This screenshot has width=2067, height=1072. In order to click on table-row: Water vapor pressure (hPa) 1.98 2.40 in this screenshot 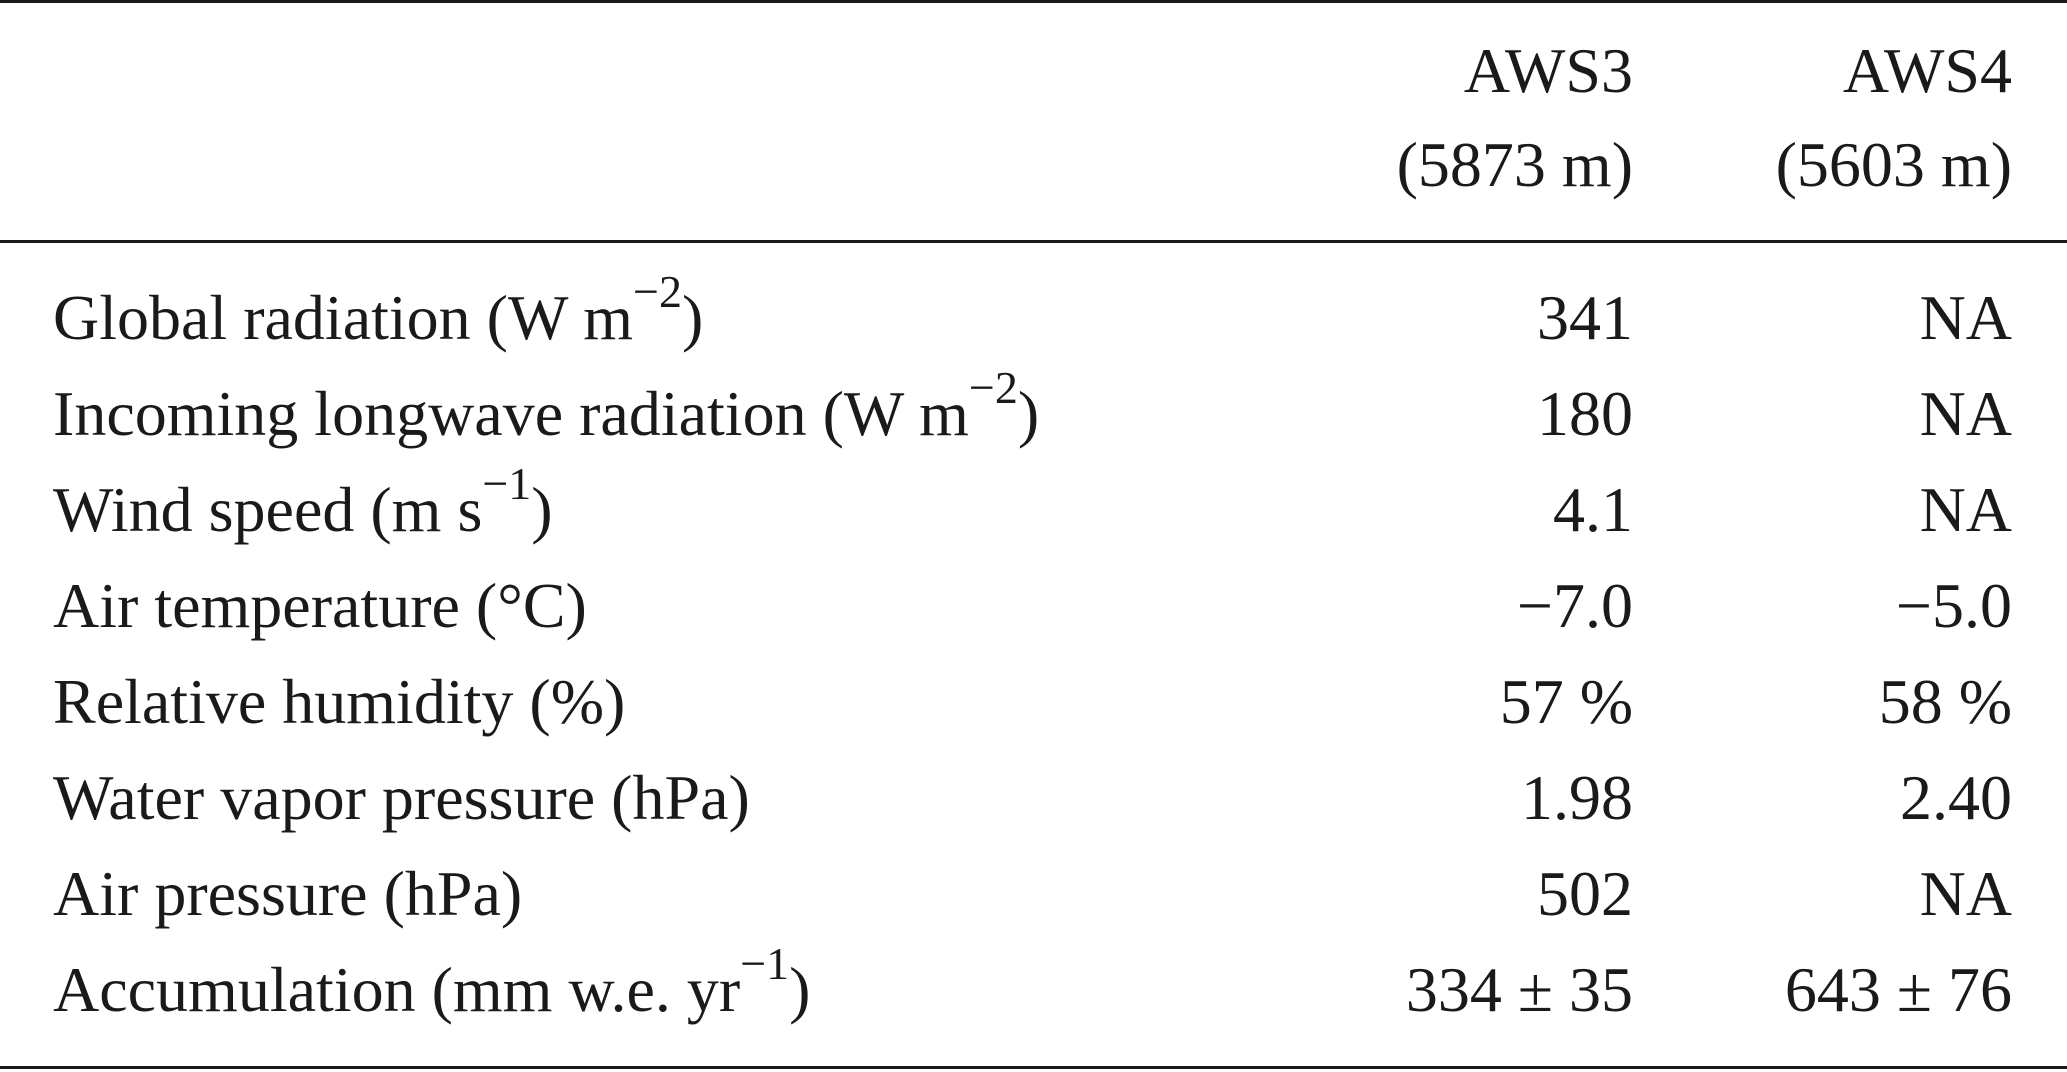, I will do `click(1033, 798)`.